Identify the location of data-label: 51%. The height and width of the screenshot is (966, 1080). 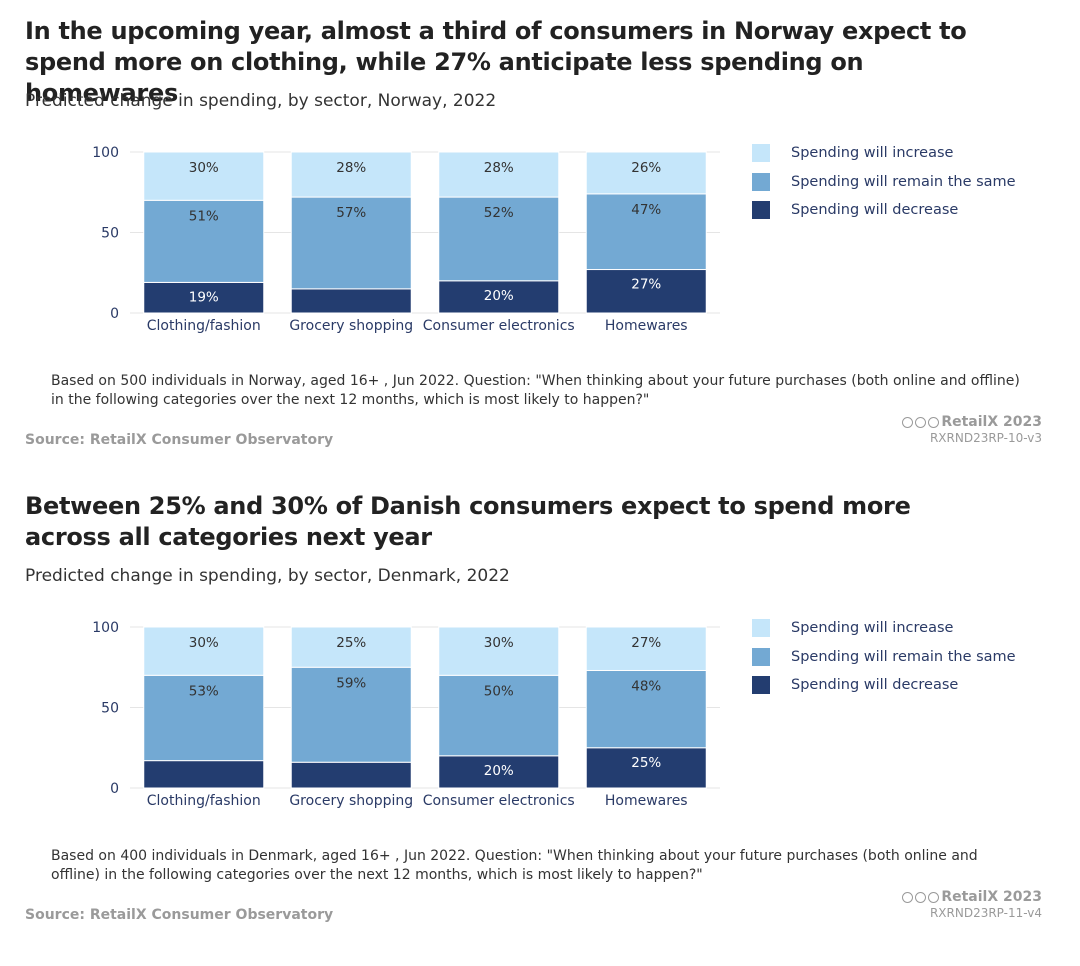
(204, 216).